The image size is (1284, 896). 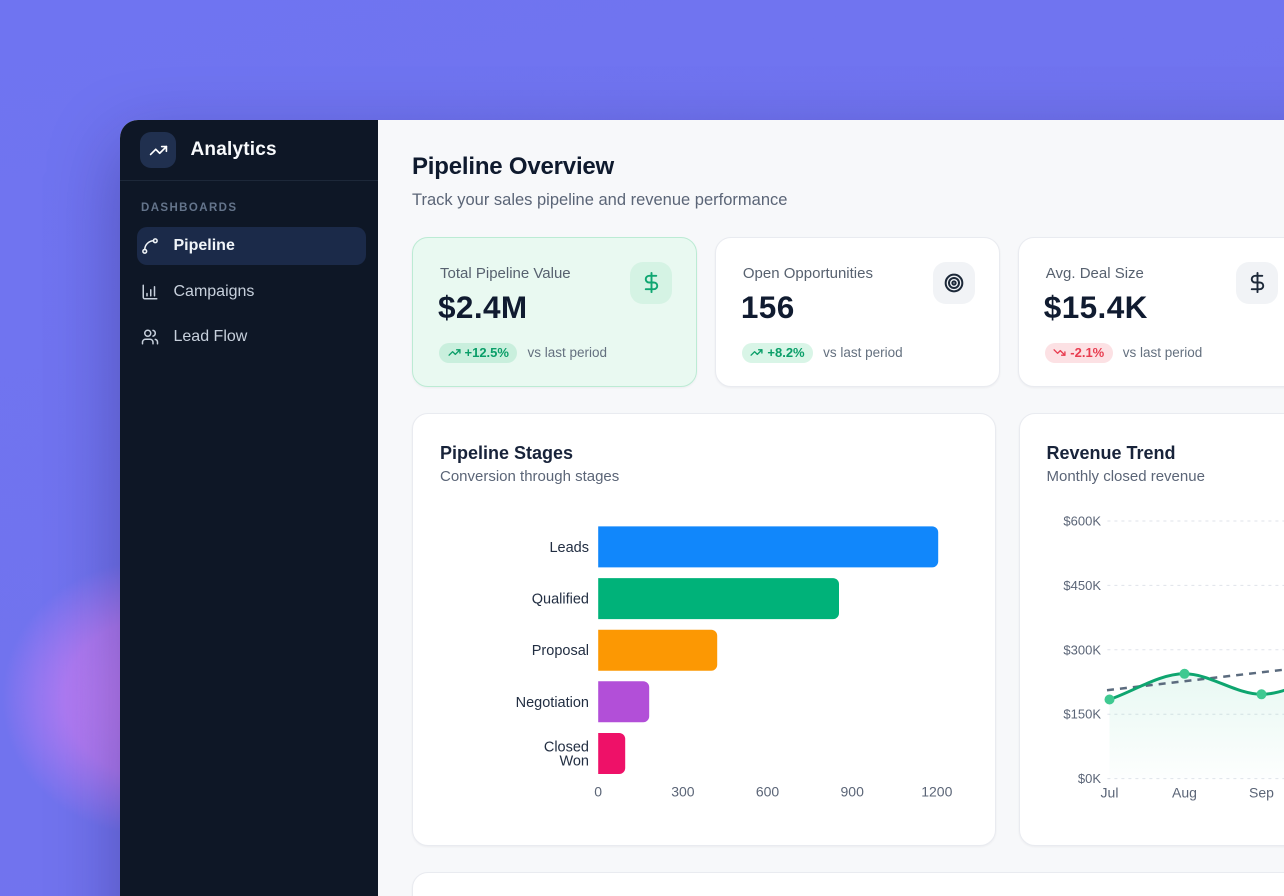 I want to click on svg-text: 300, so click(x=683, y=792).